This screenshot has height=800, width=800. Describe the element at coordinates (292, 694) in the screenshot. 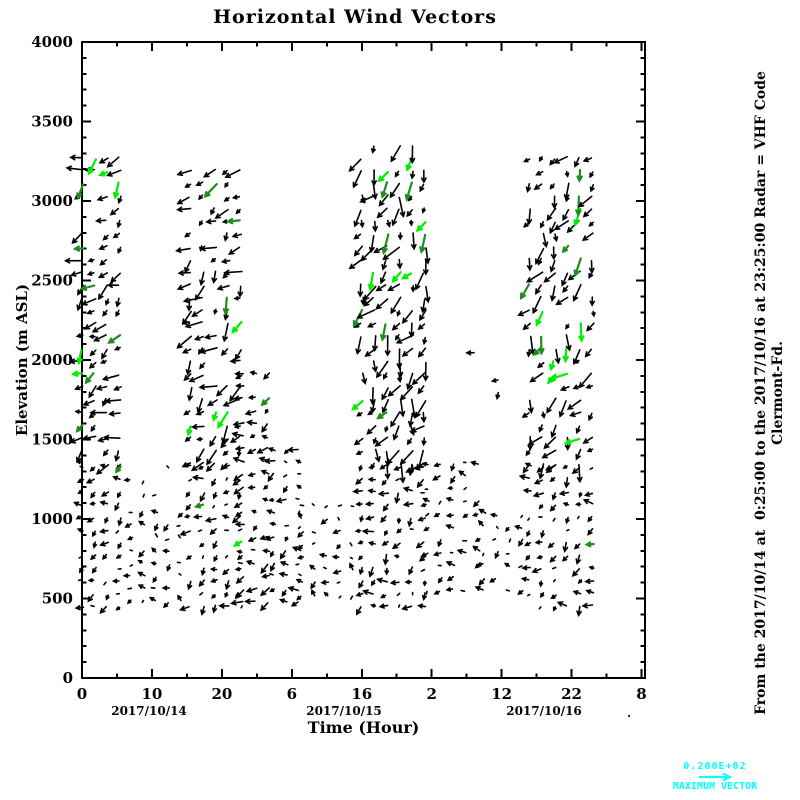

I see `x-tick-label: 6` at that location.